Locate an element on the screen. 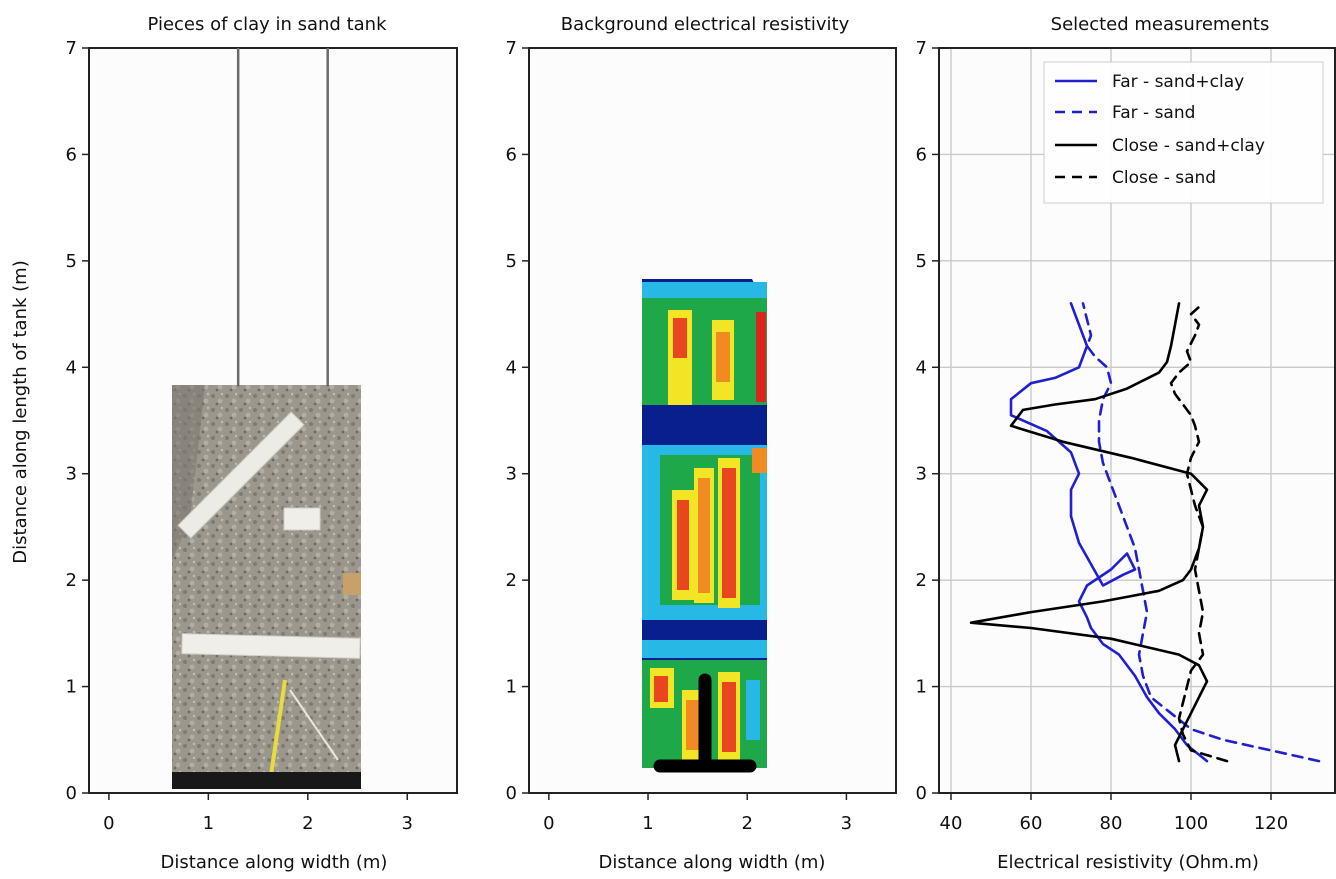  panel2-x-axis-label: Distance along width (m) is located at coordinates (712, 862).